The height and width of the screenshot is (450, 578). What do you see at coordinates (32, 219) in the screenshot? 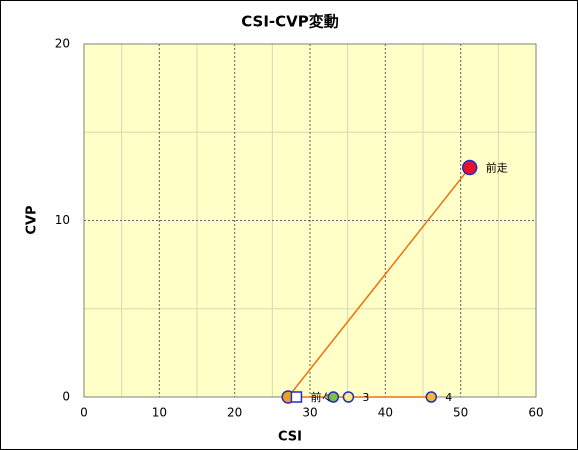
I see `y-axis-label: CVP` at bounding box center [32, 219].